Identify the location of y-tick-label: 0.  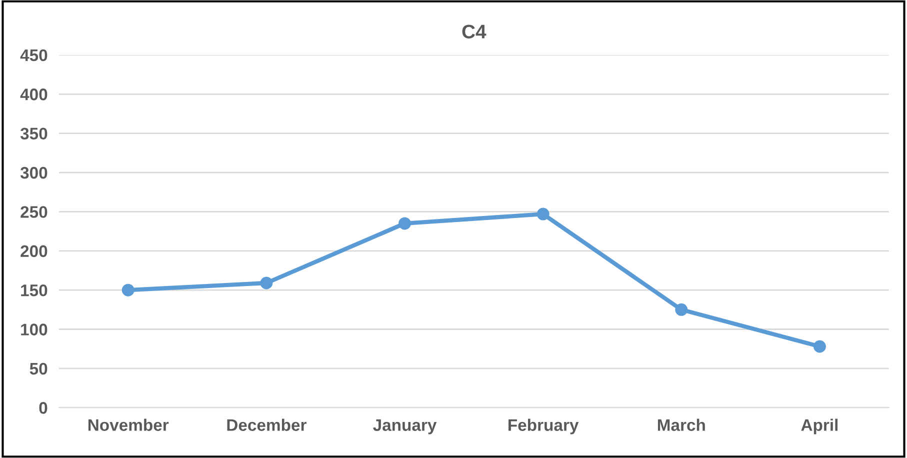
(43, 408).